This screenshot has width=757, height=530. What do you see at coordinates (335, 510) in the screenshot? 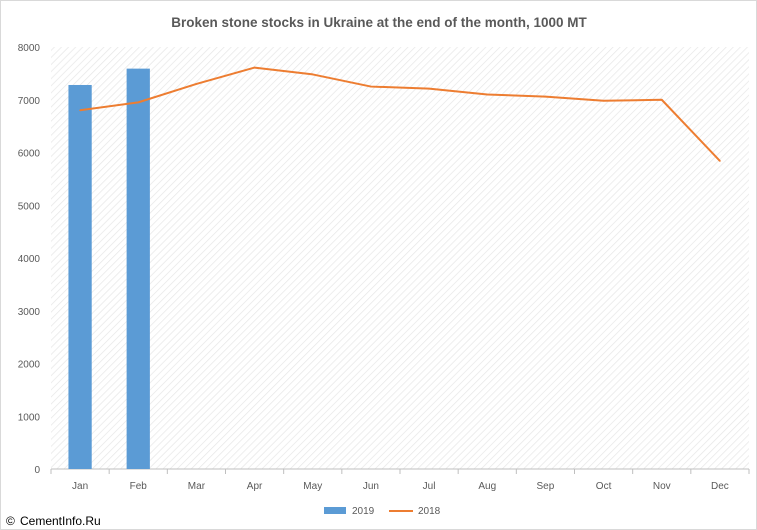
I see `legend-swatch-2019` at bounding box center [335, 510].